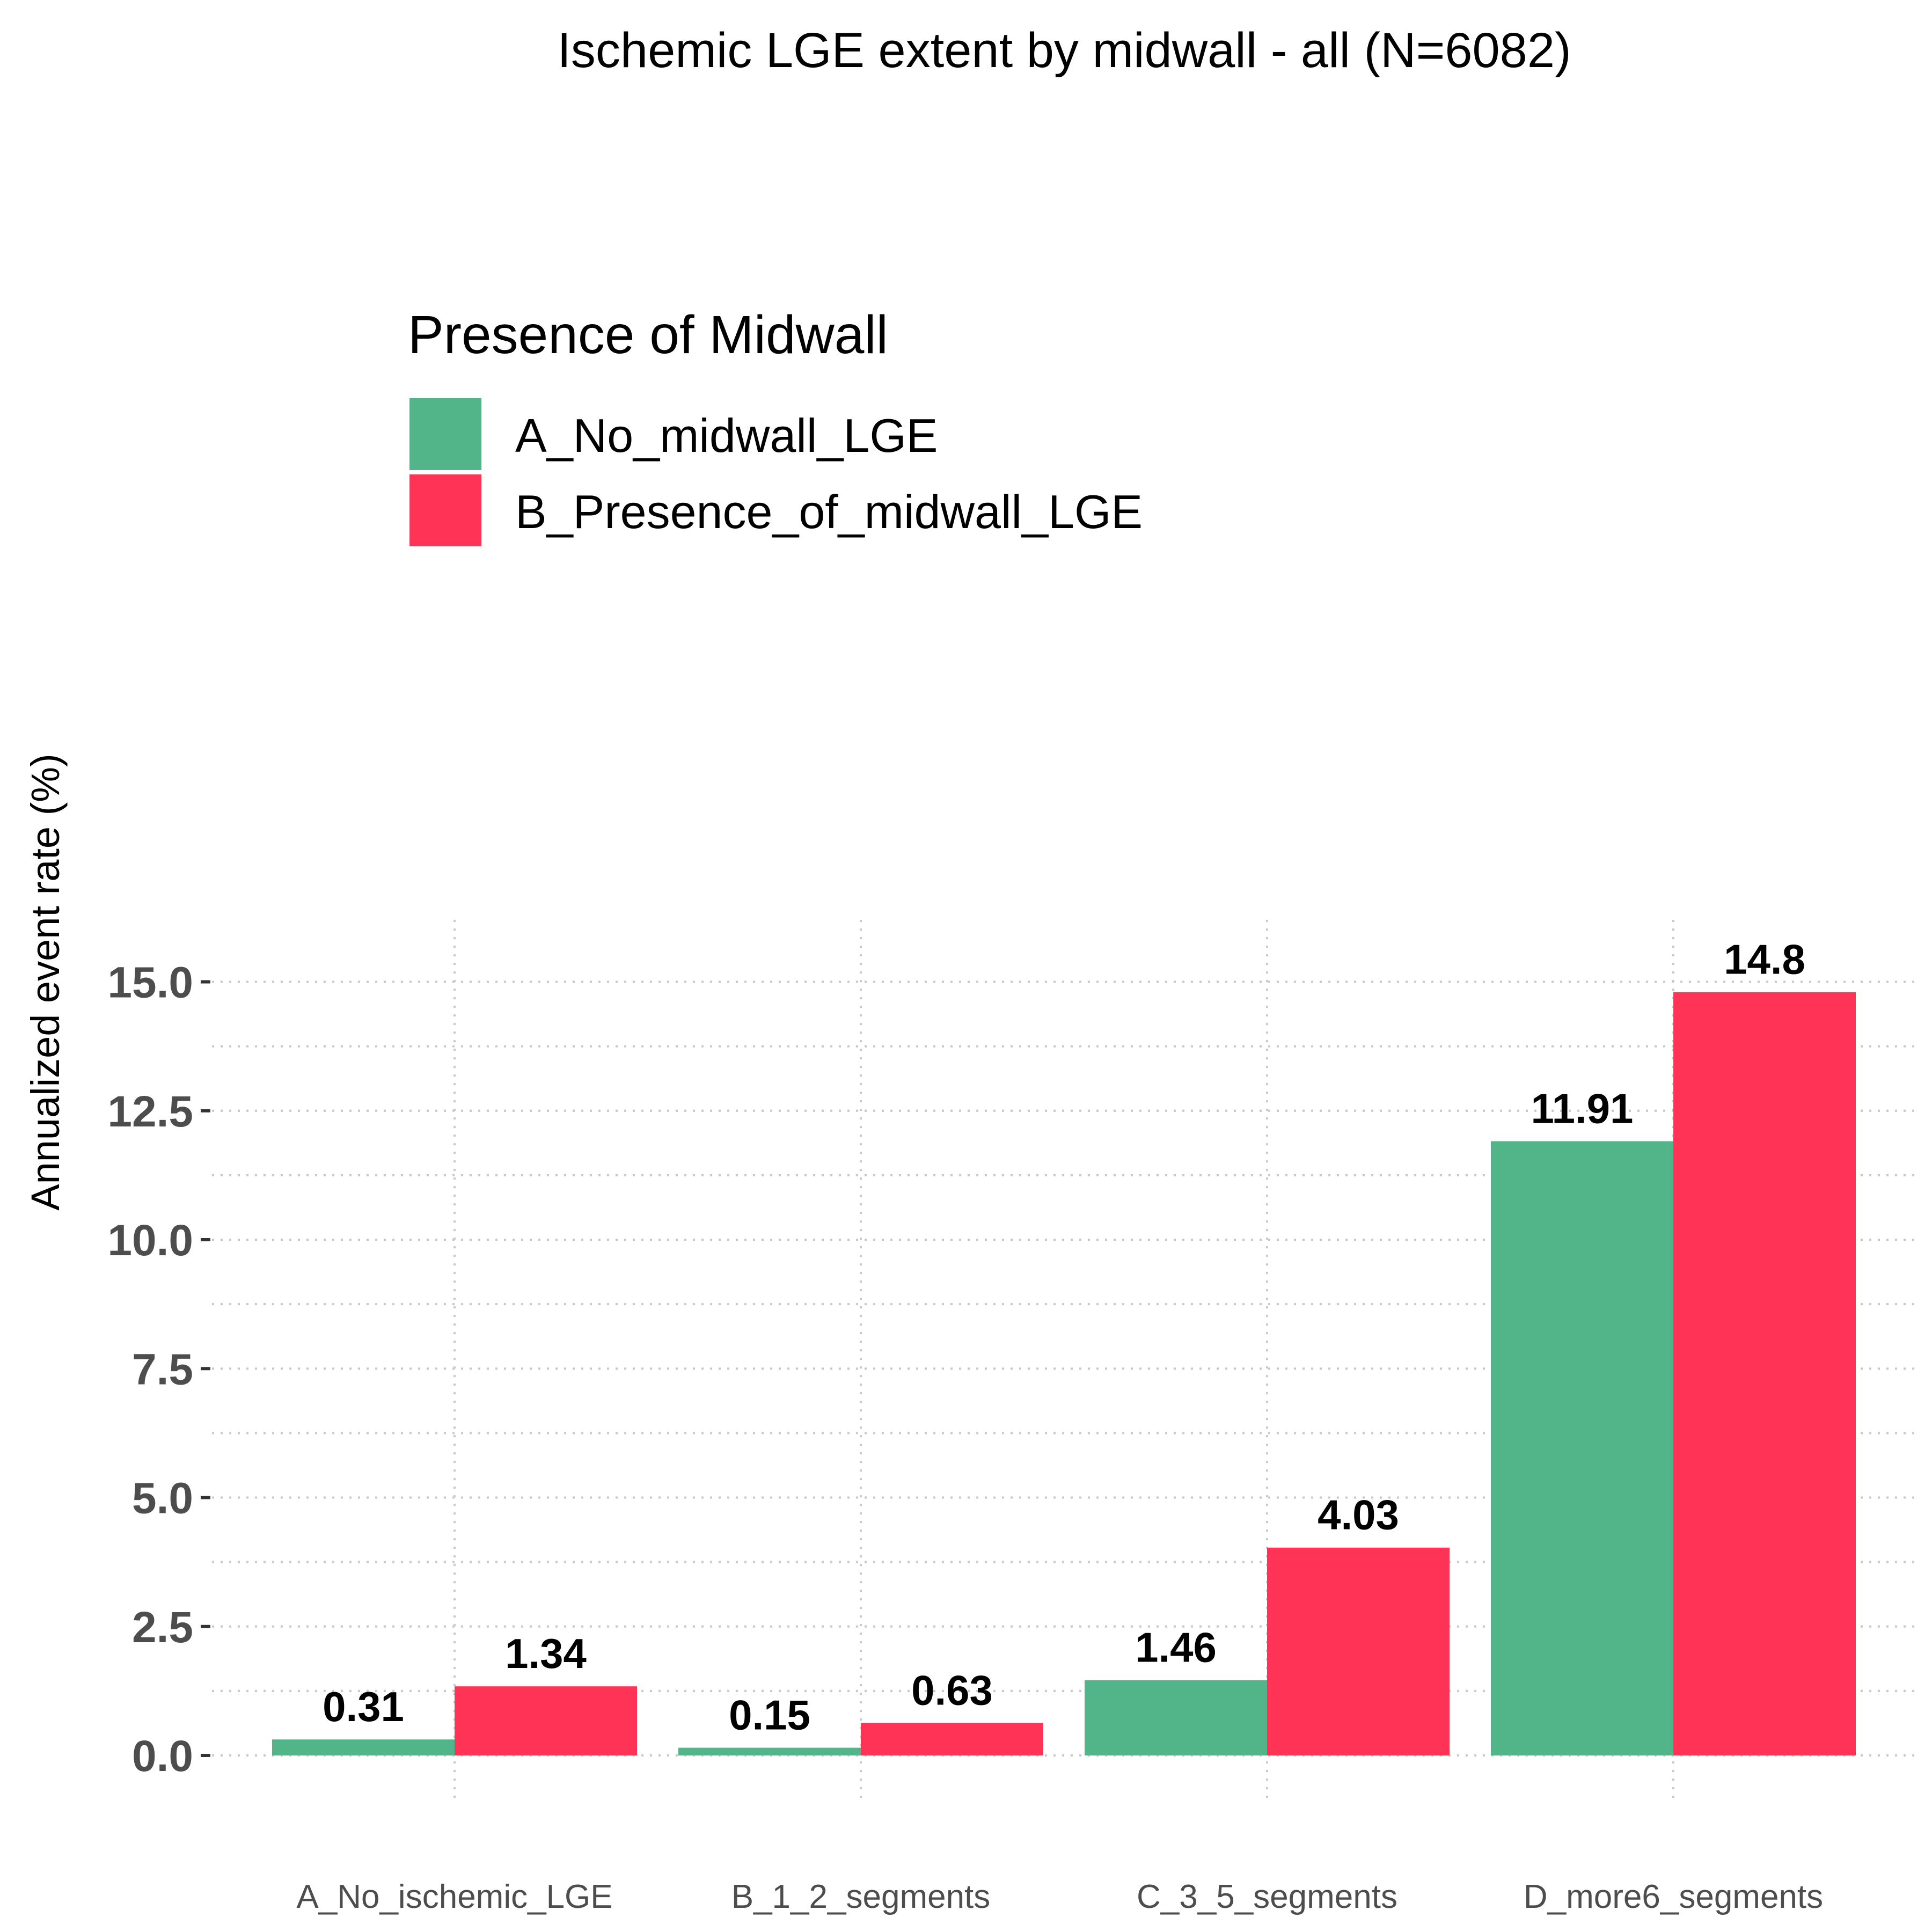  What do you see at coordinates (363, 1747) in the screenshot?
I see `bar-a-no-ischemic-lge-a-no-midwall-lge` at bounding box center [363, 1747].